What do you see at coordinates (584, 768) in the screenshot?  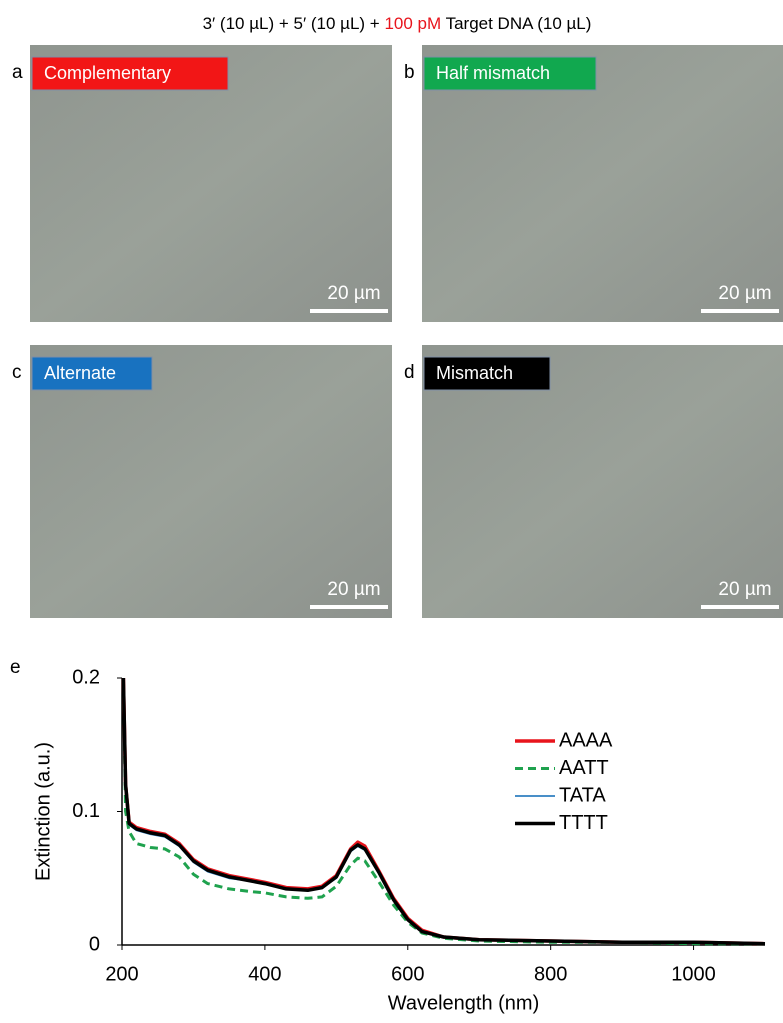 I see `legend-label: AATT` at bounding box center [584, 768].